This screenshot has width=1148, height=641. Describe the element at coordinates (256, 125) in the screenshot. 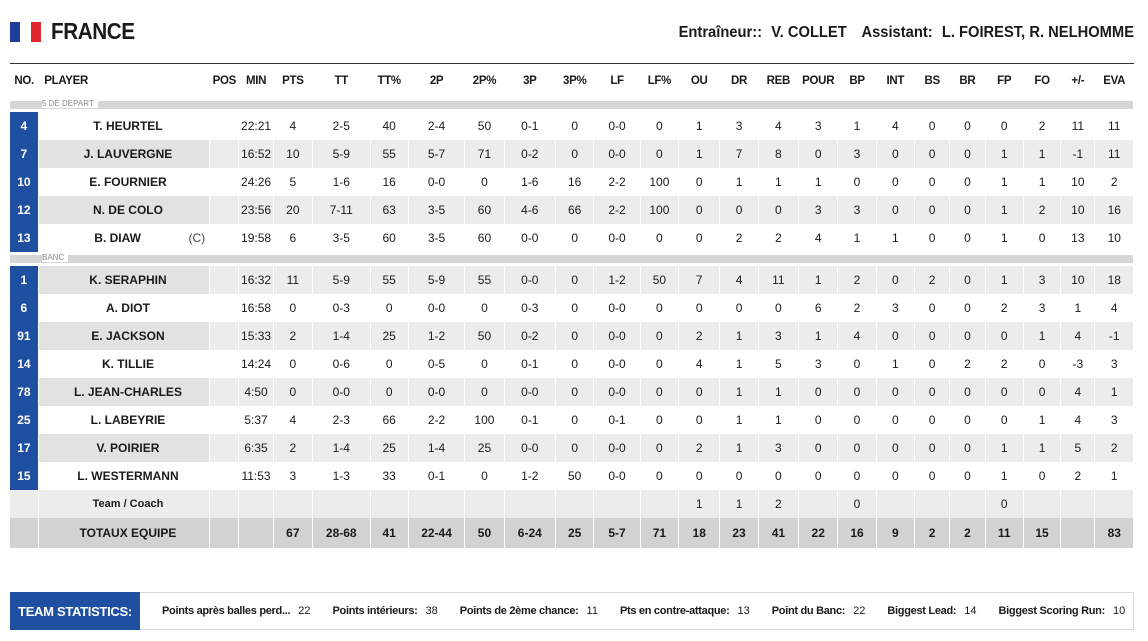

I see `player-min: 22:21` at that location.